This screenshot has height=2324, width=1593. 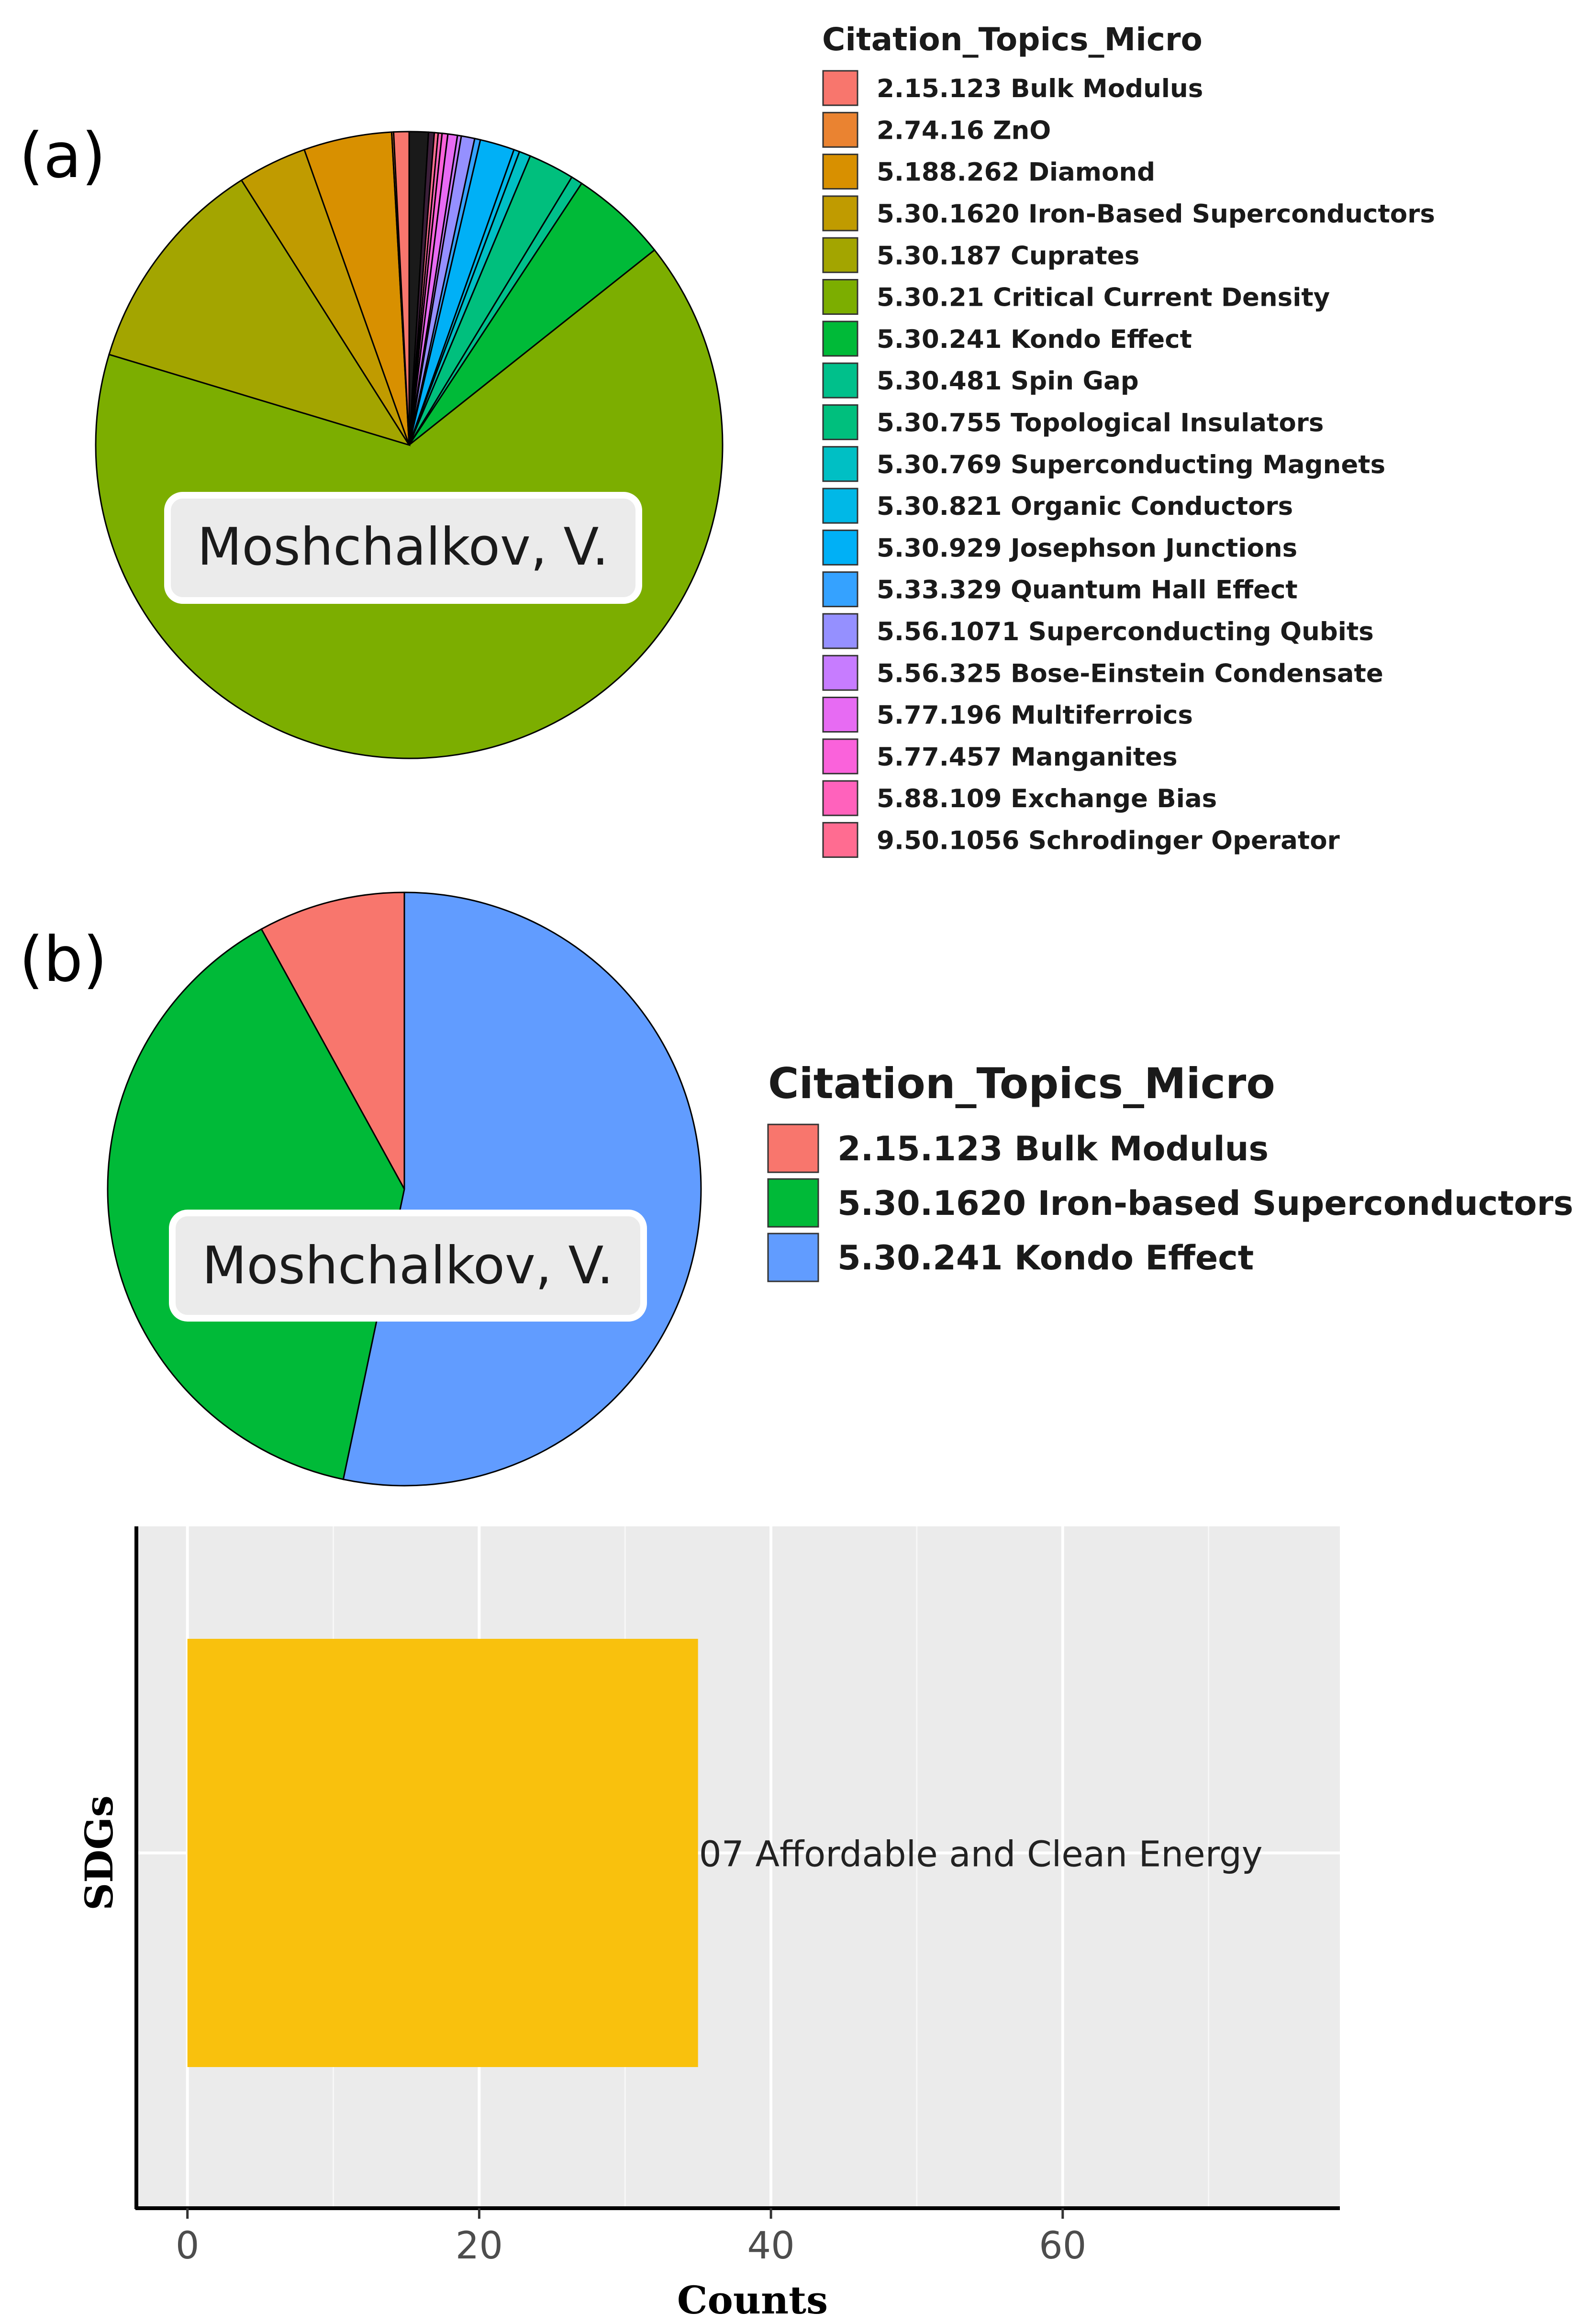 I want to click on x-tick-label: 20, so click(x=479, y=2246).